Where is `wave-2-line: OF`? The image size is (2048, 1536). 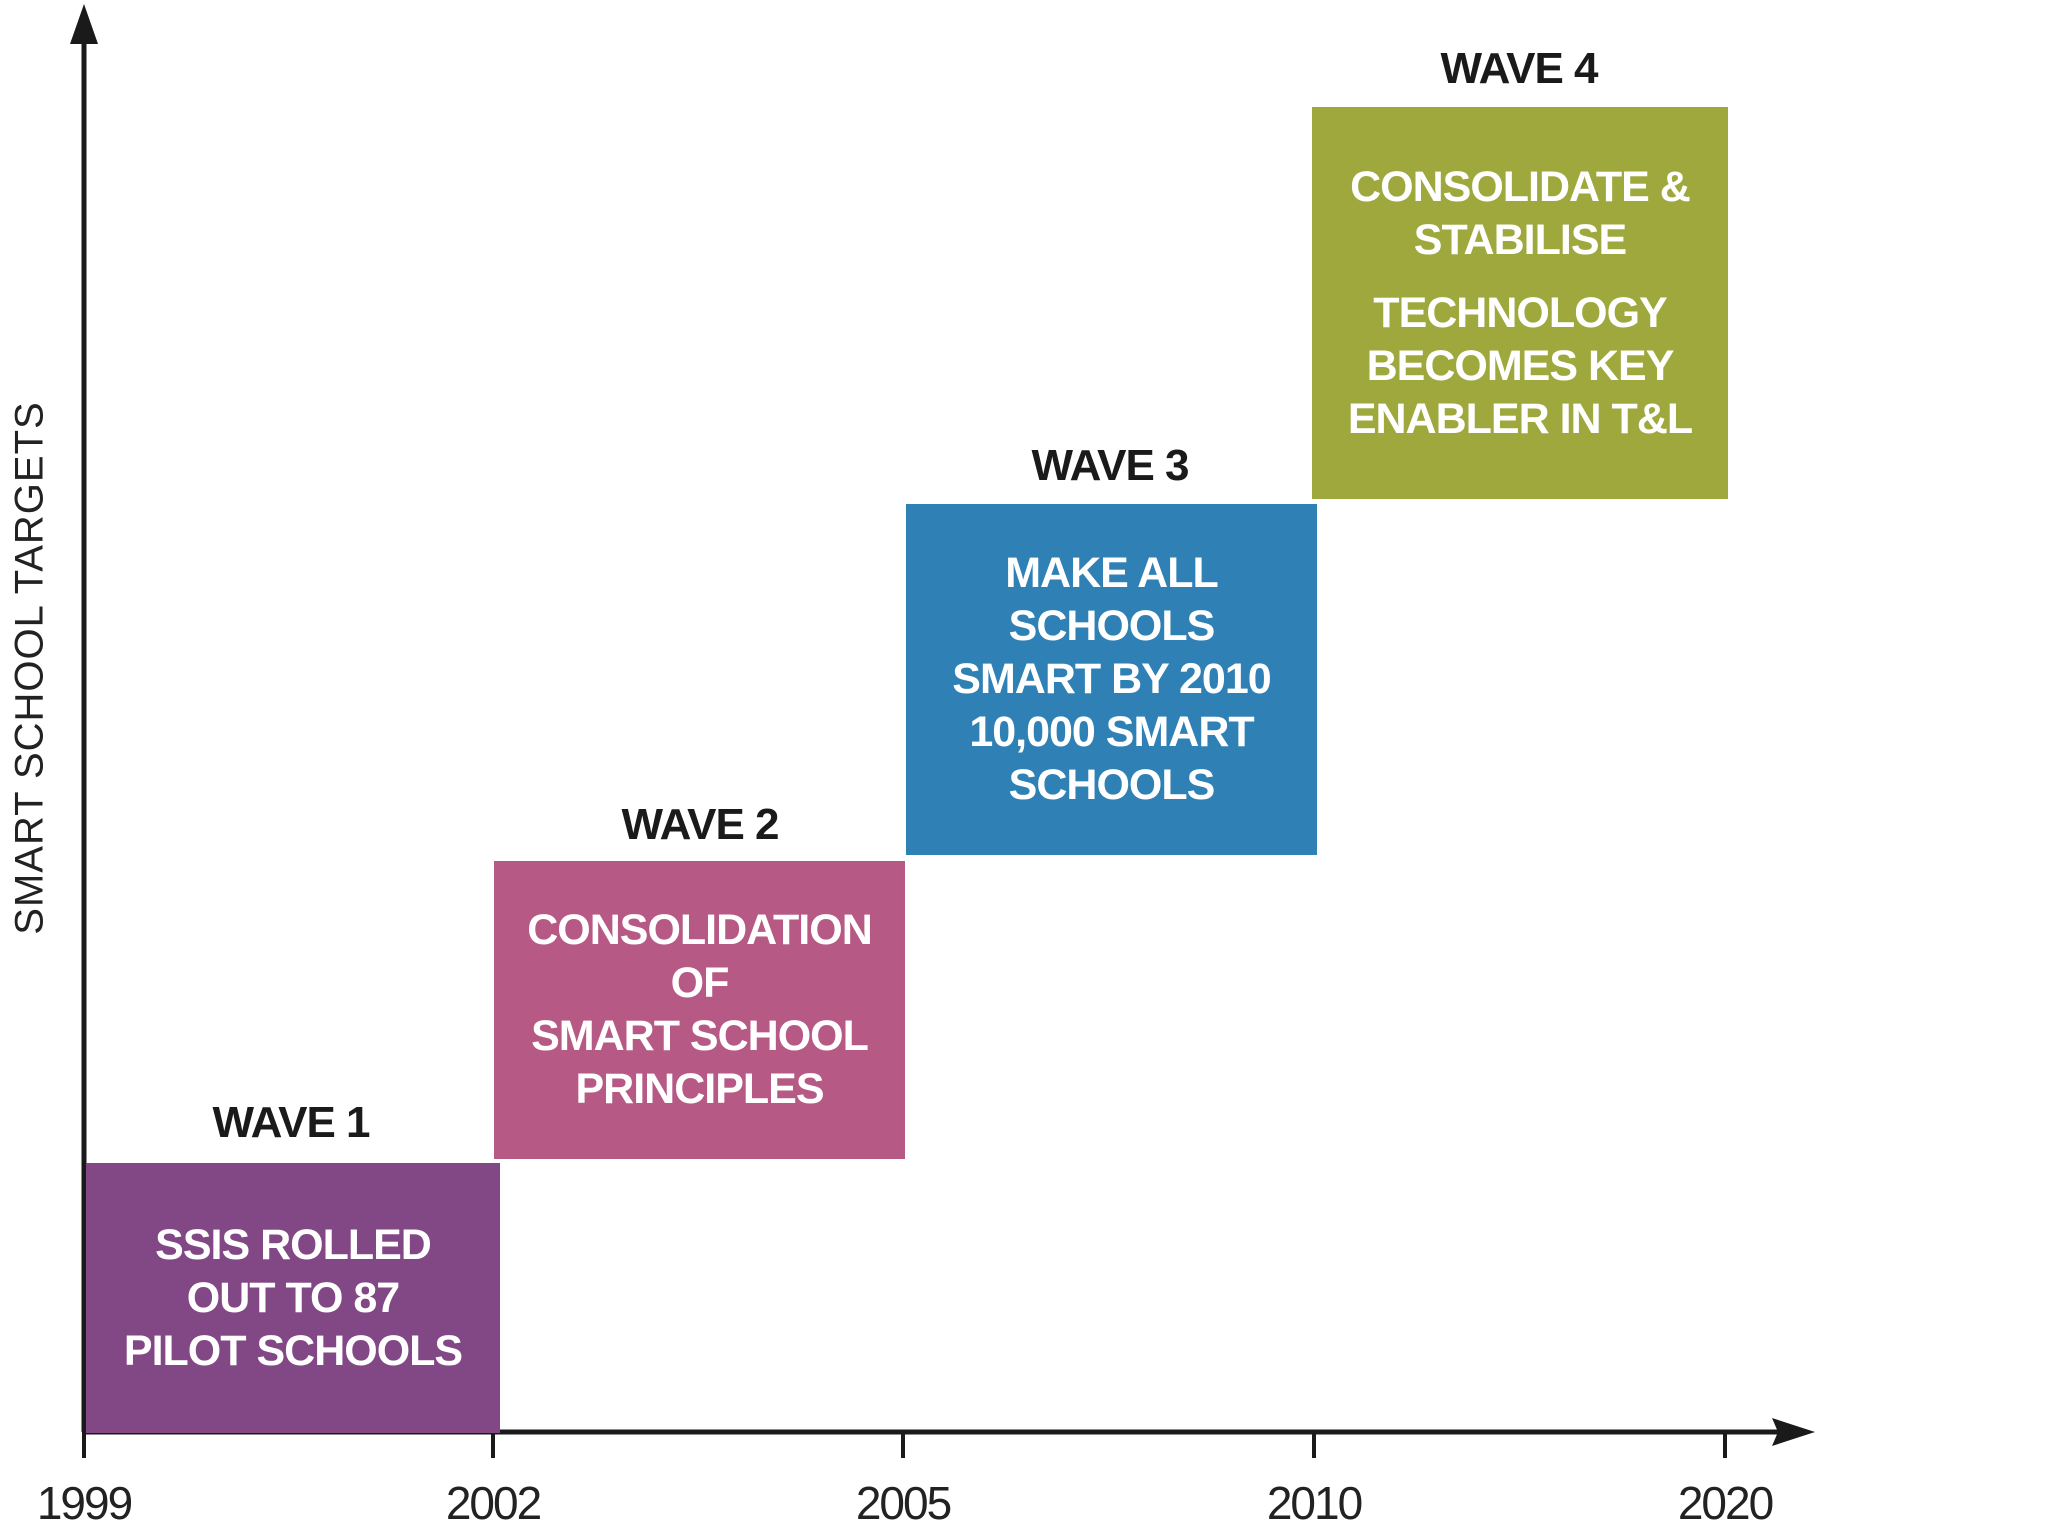
wave-2-line: OF is located at coordinates (700, 983).